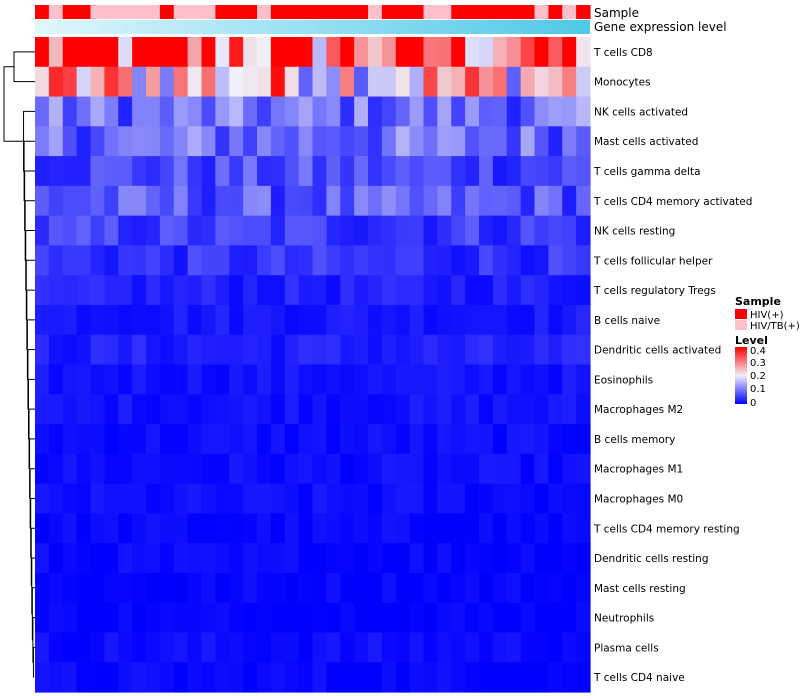  Describe the element at coordinates (622, 83) in the screenshot. I see `row-label: Monocytes` at that location.